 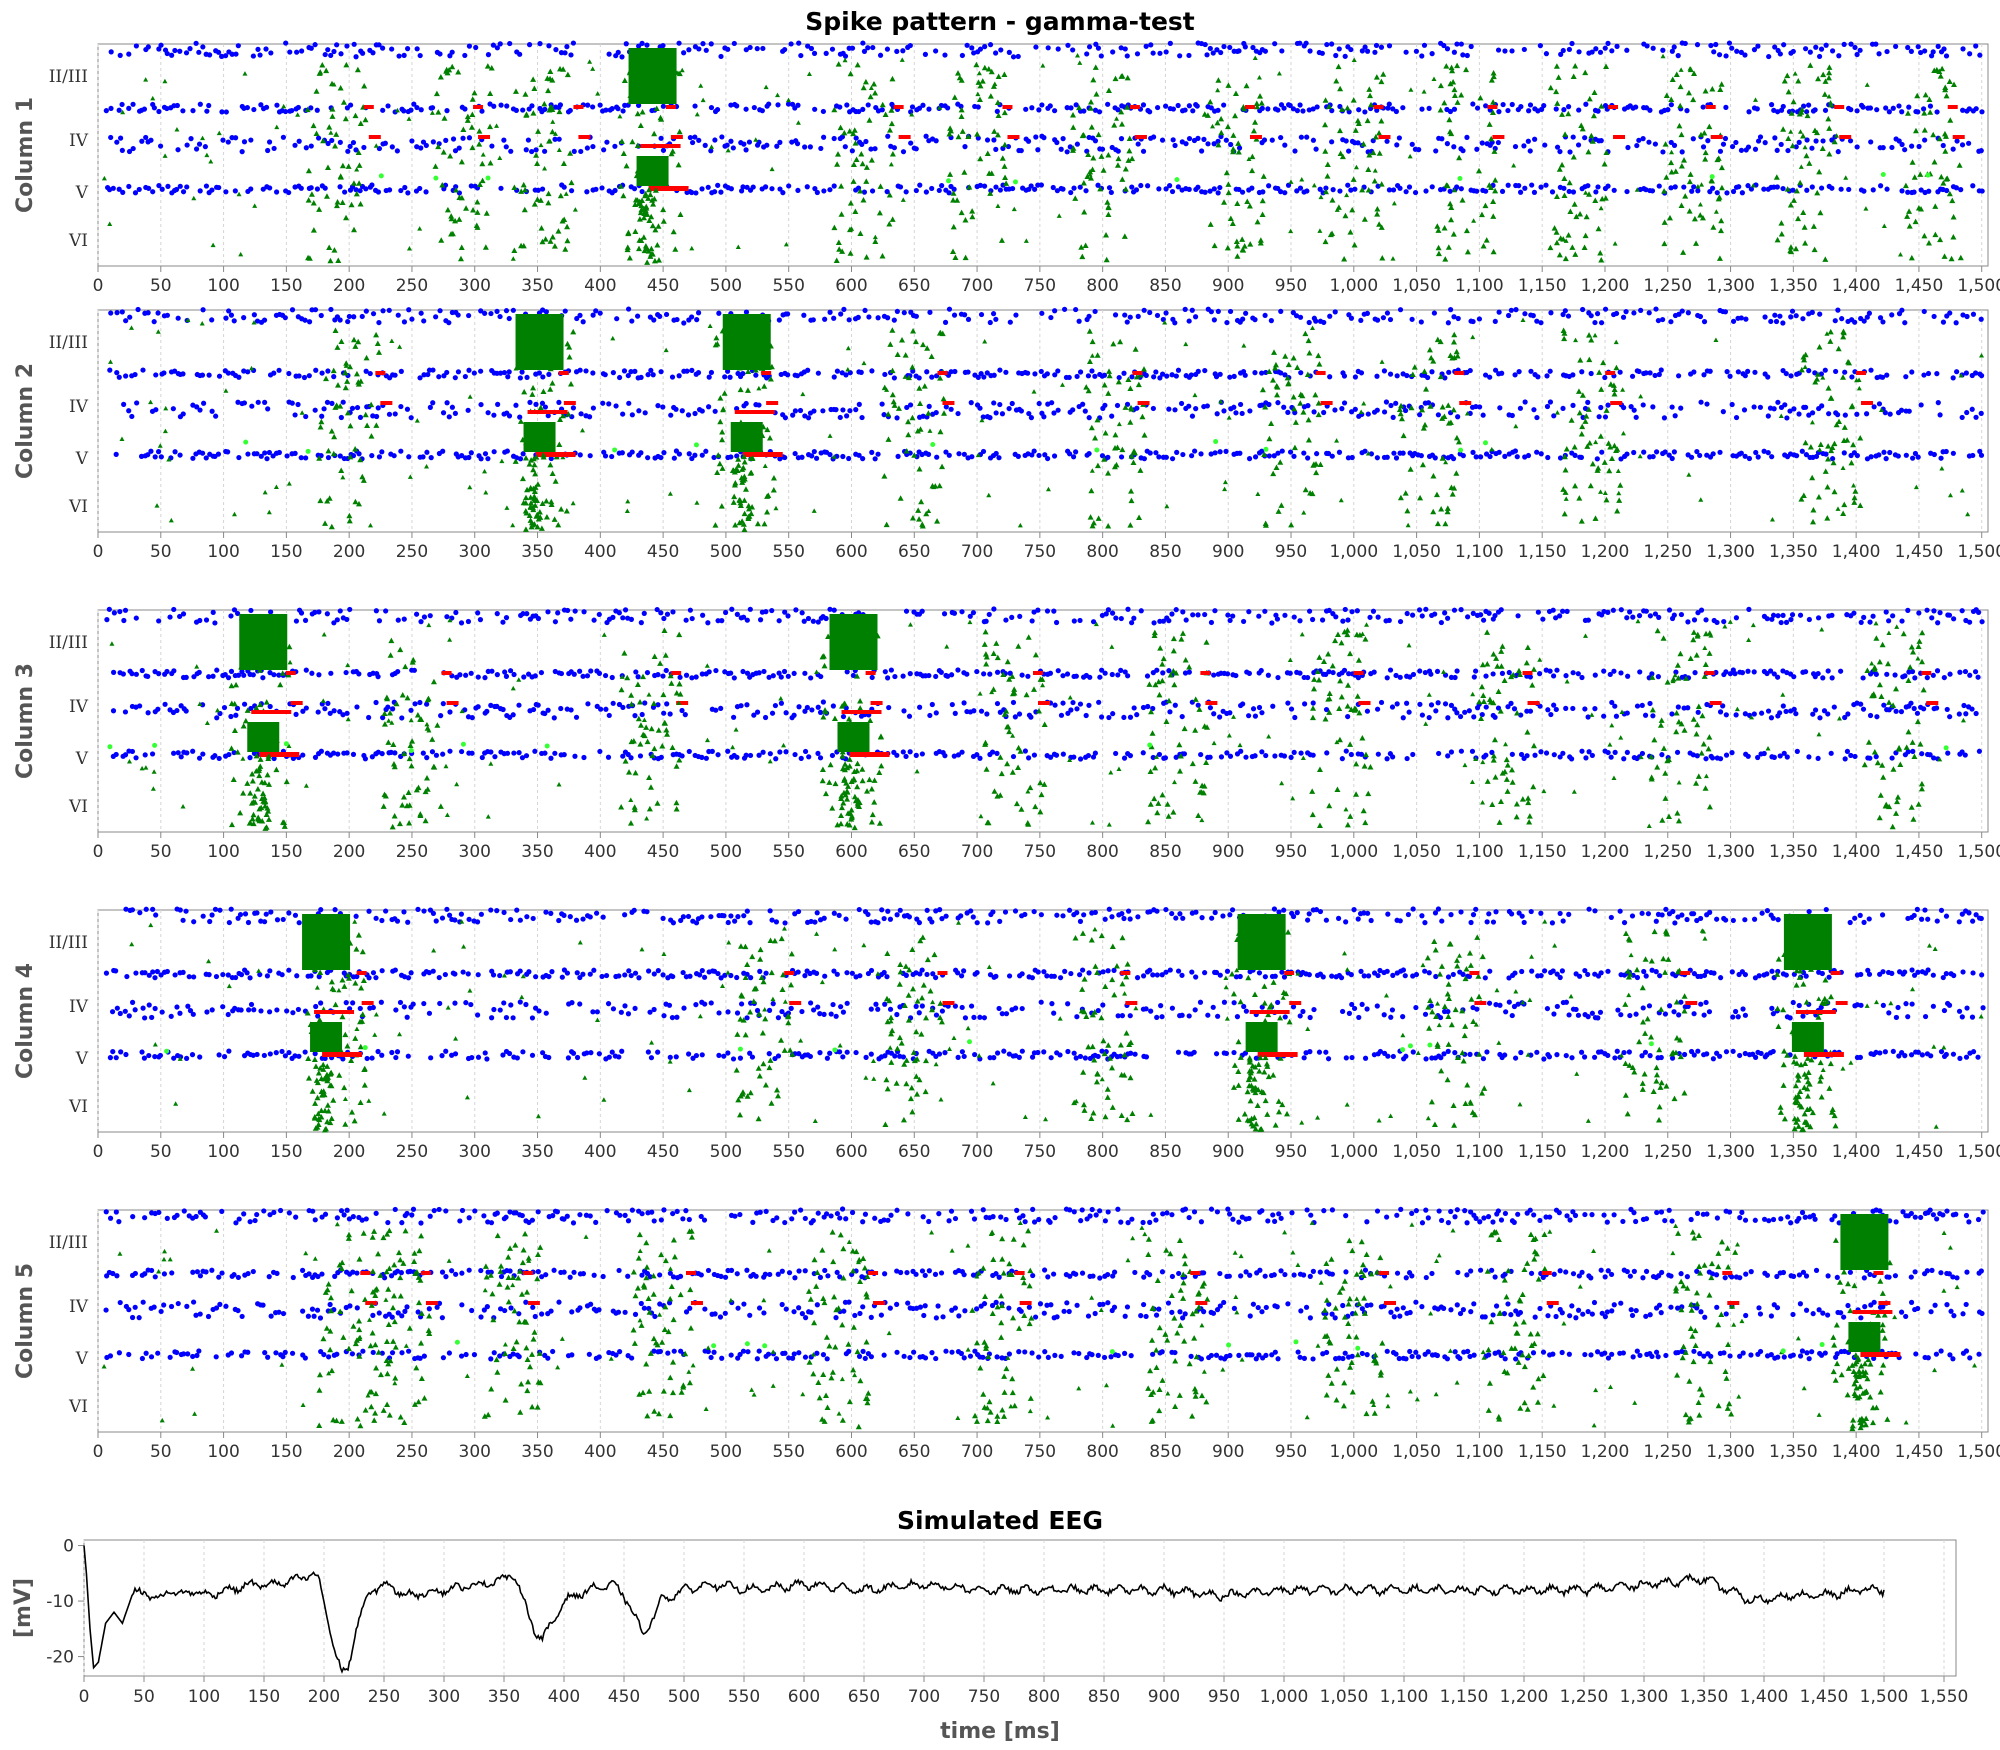 I want to click on x-tick-label: 0, so click(x=98, y=852).